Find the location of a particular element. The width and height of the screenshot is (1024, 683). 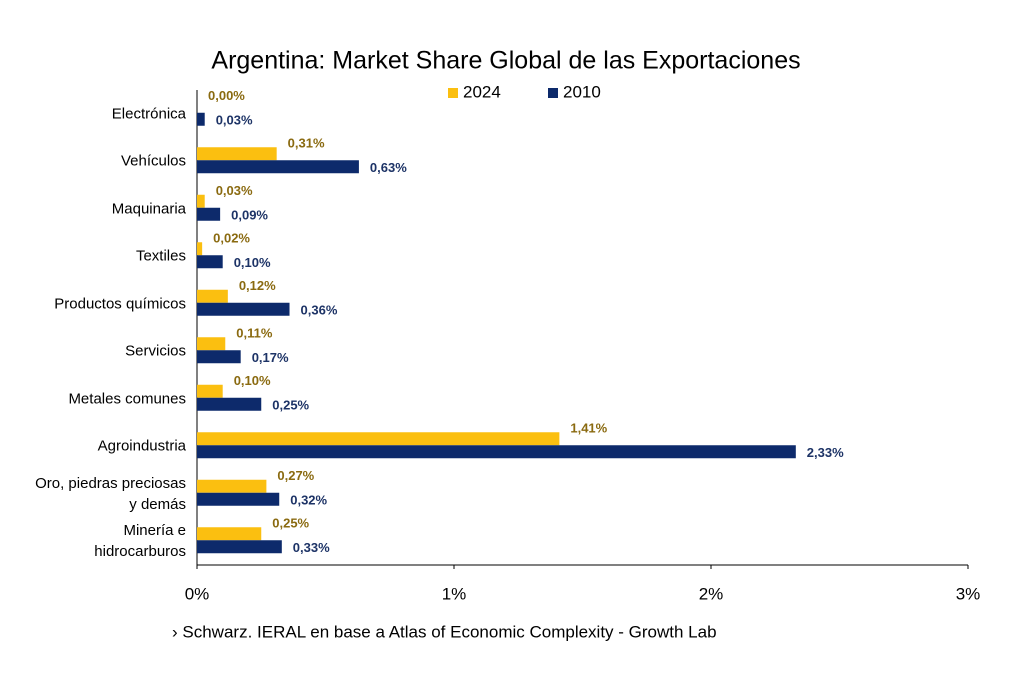

value-label: 0,36% is located at coordinates (319, 310).